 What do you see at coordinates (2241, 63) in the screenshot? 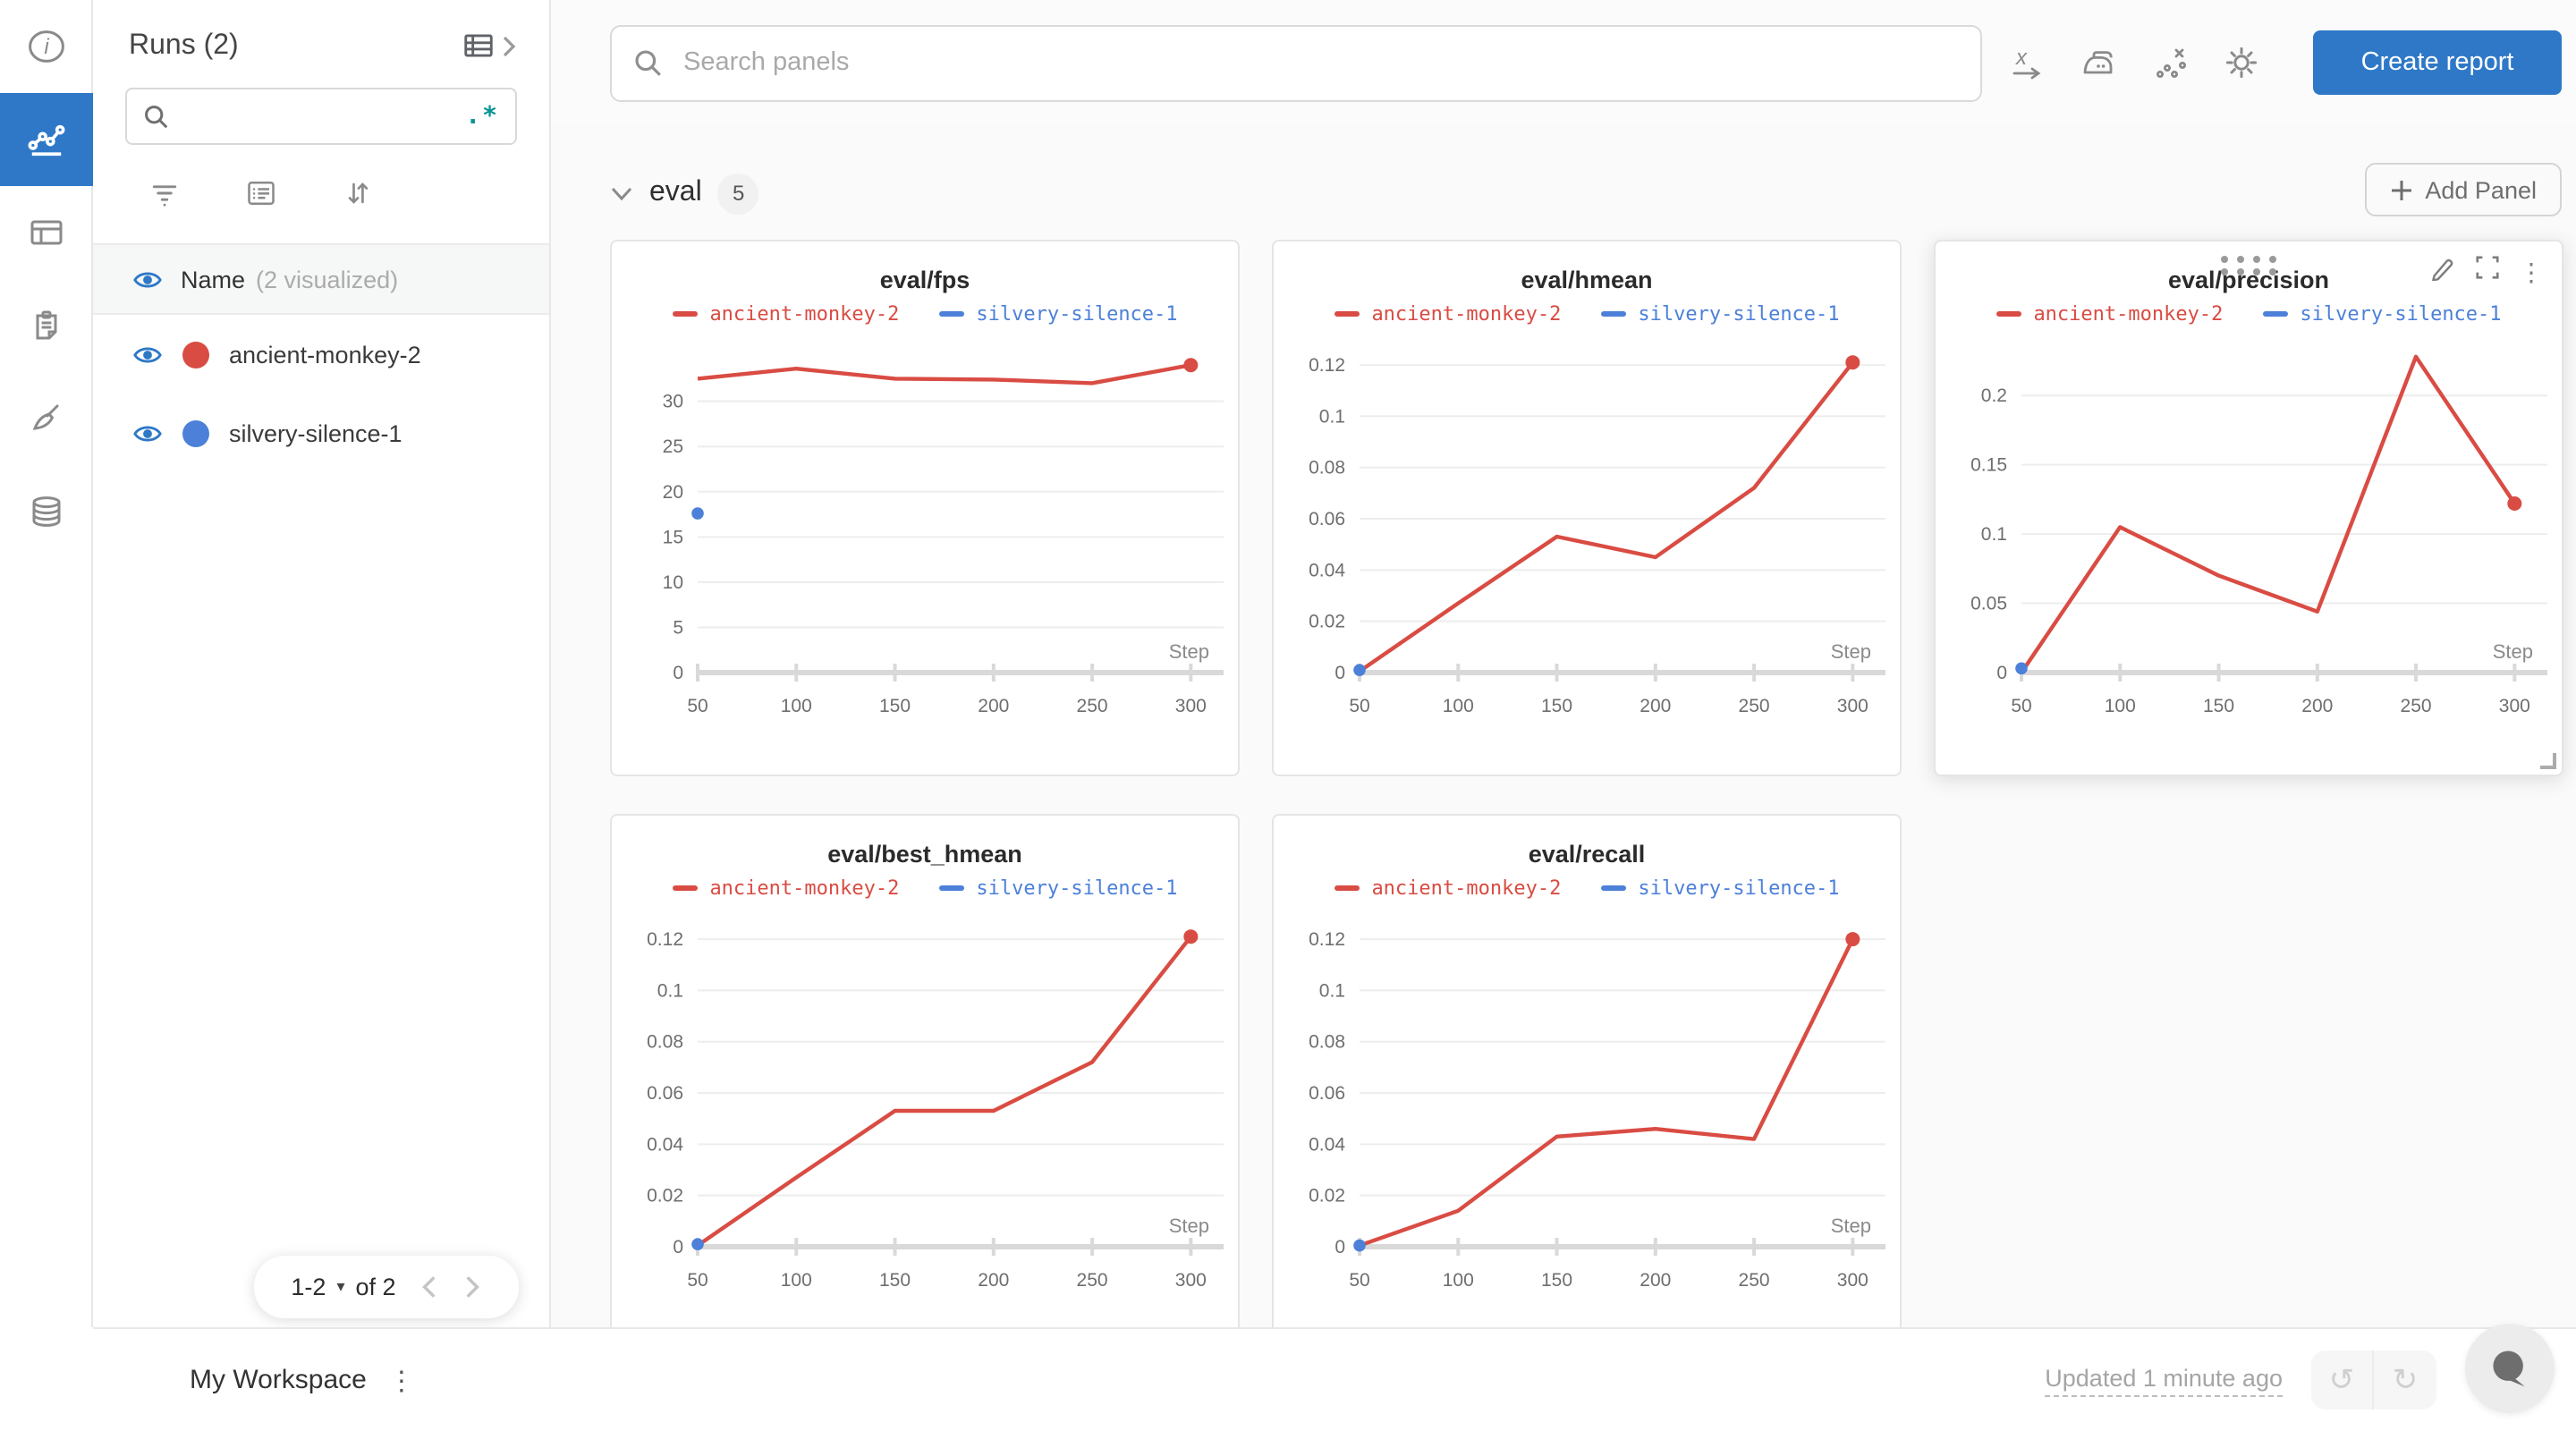
I see `settings-gear-icon` at bounding box center [2241, 63].